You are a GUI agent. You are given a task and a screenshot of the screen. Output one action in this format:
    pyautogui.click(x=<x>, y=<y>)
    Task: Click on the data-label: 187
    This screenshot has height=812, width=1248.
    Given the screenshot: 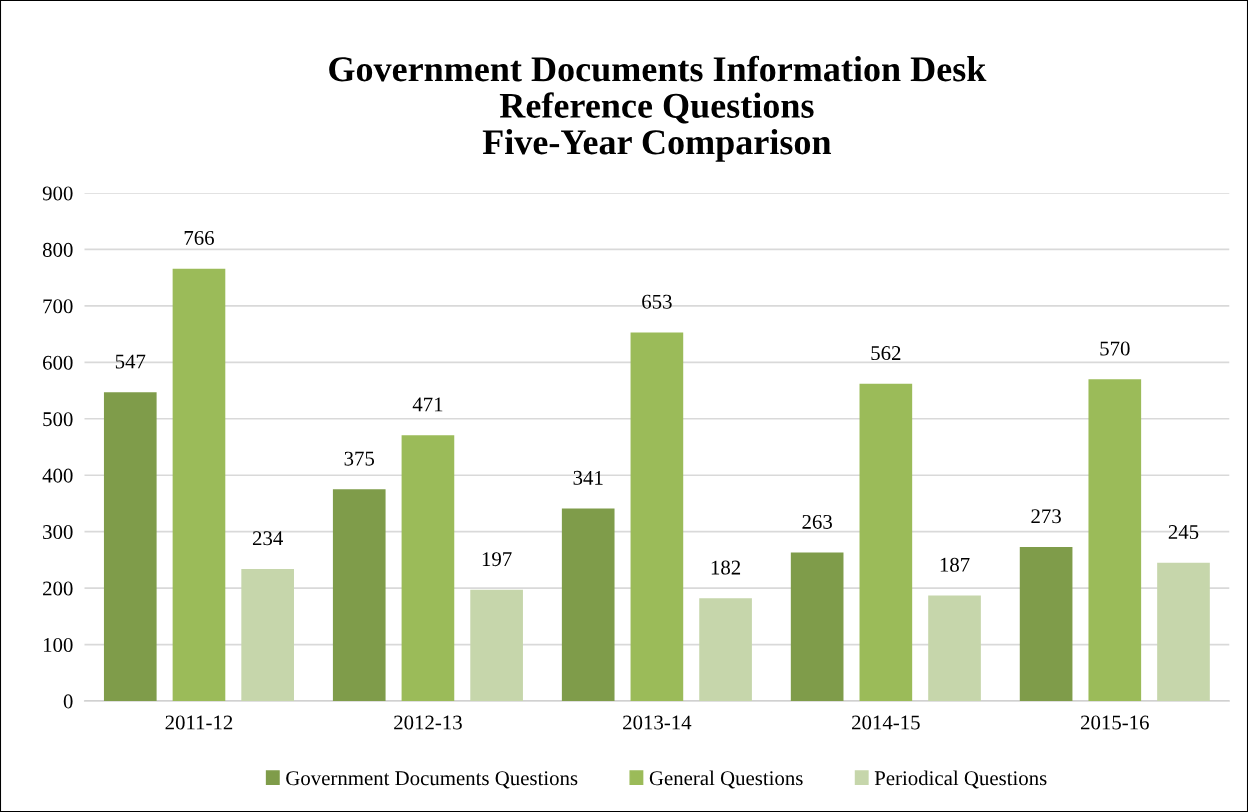 What is the action you would take?
    pyautogui.click(x=955, y=564)
    